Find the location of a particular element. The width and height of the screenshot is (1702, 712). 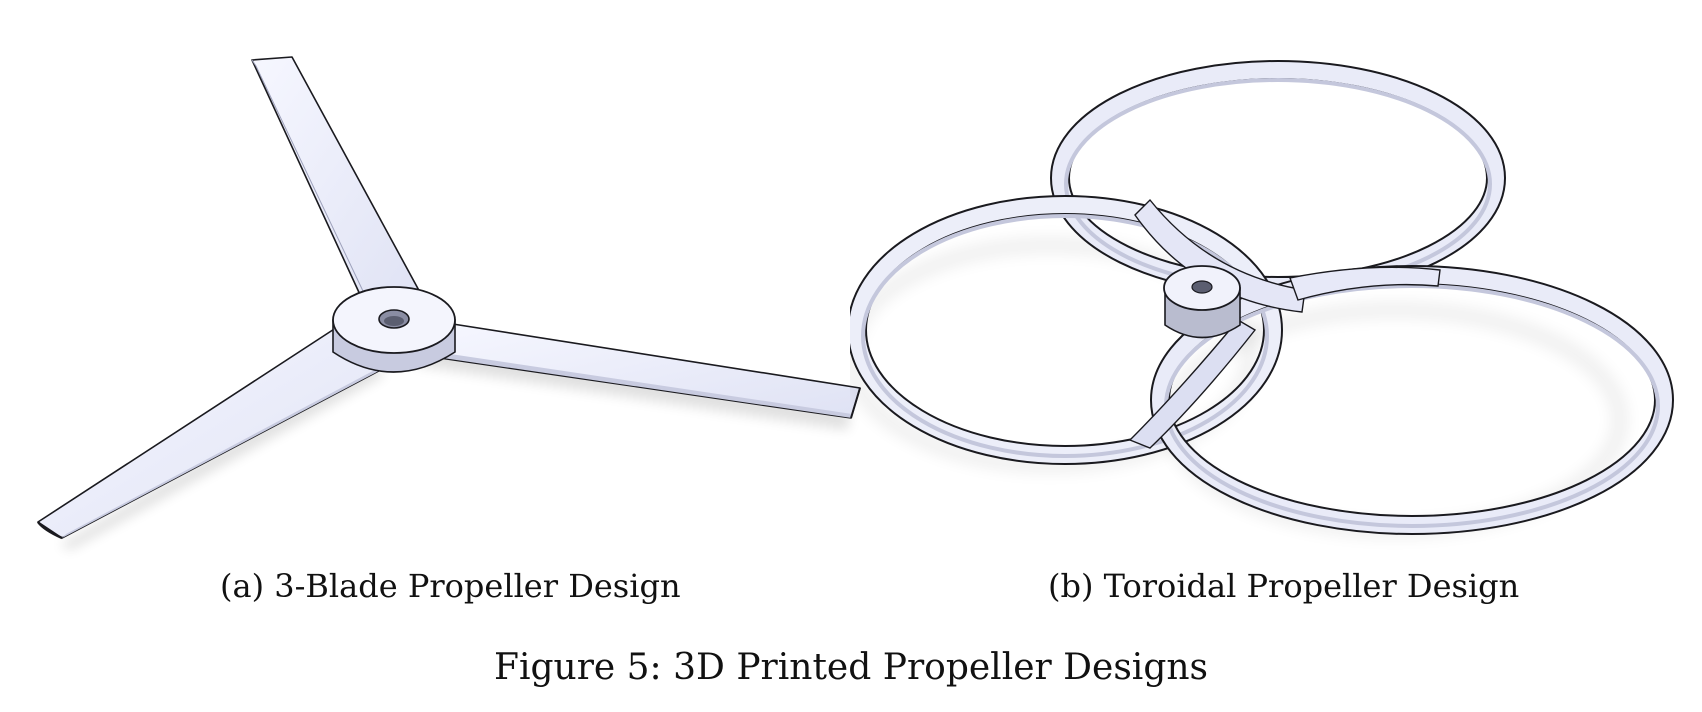

top-loop is located at coordinates (1278, 178).